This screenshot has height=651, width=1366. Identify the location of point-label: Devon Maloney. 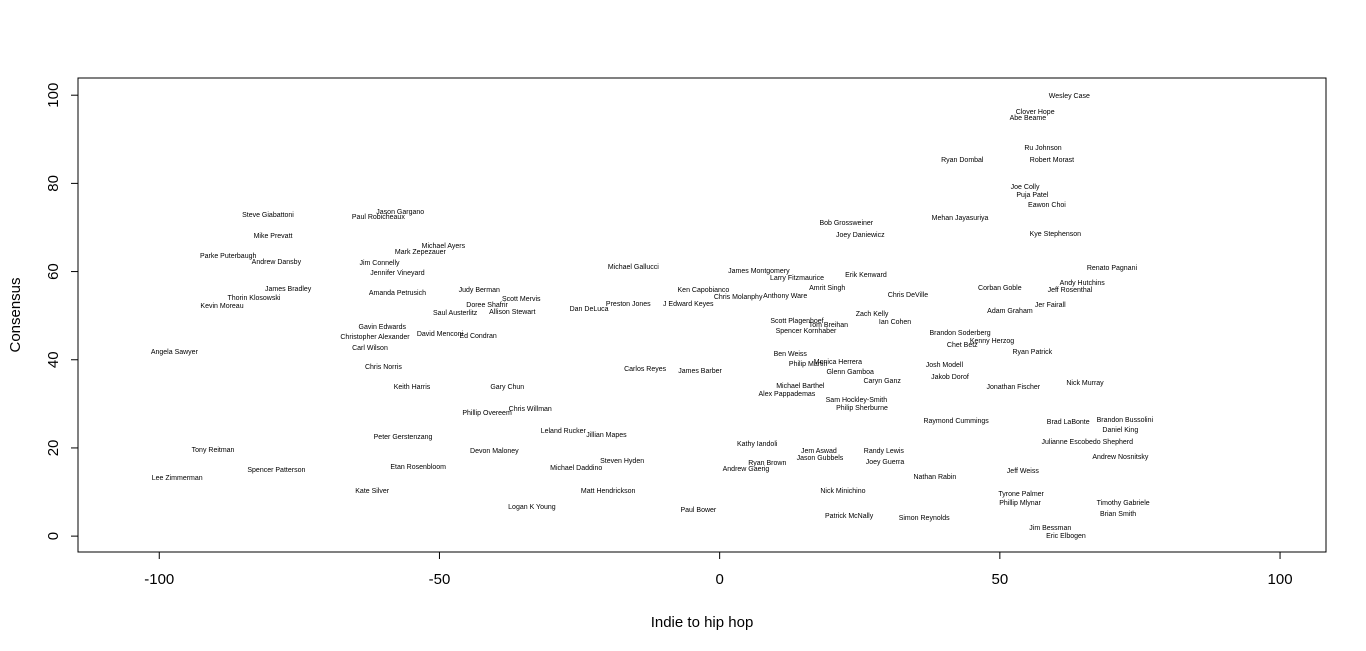
(494, 451).